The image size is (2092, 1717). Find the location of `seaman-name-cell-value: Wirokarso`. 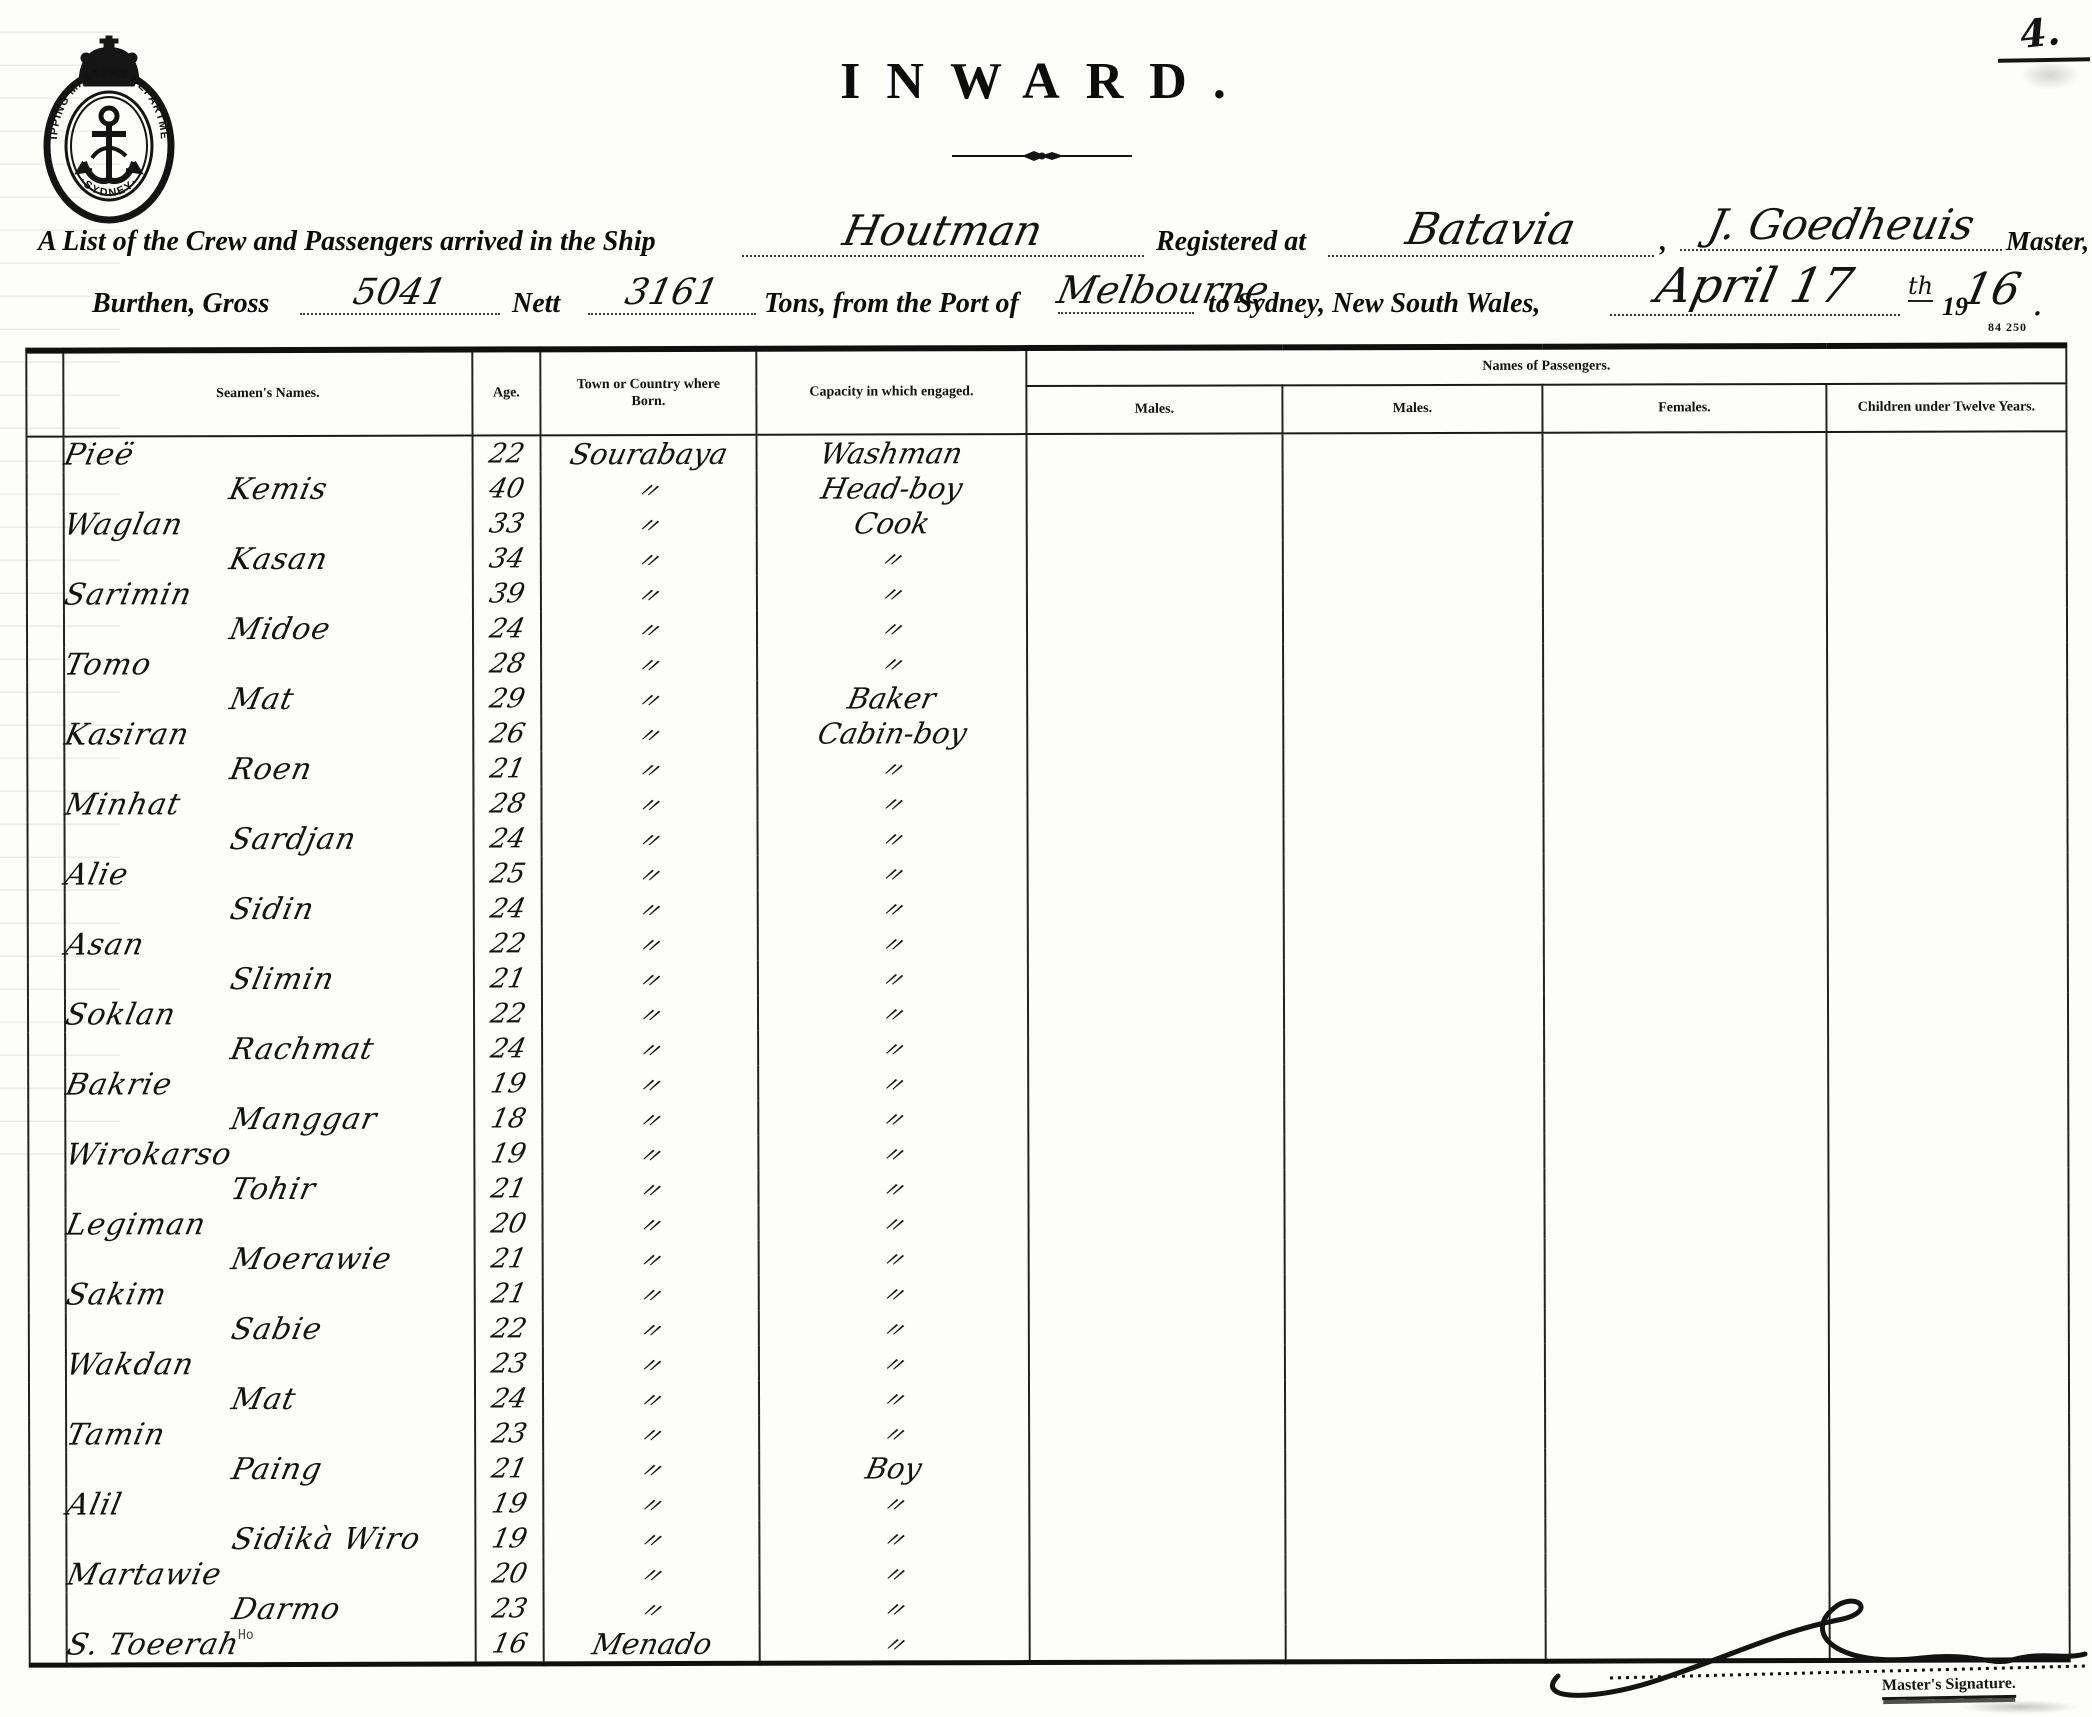

seaman-name-cell-value: Wirokarso is located at coordinates (149, 1155).